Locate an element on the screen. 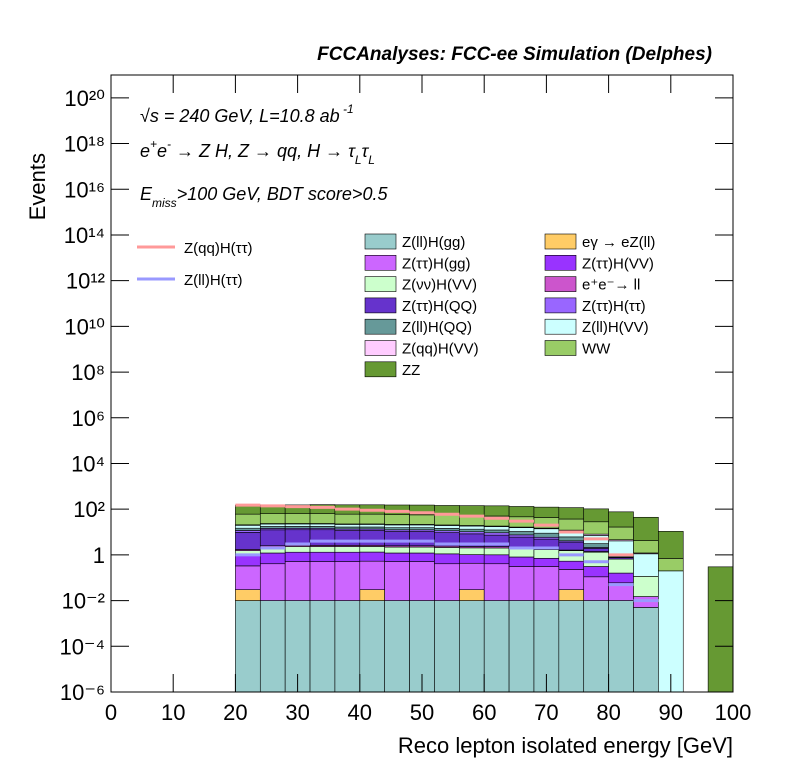 This screenshot has width=796, height=777. legend-label: Z(qq)H(ττ) is located at coordinates (218, 248).